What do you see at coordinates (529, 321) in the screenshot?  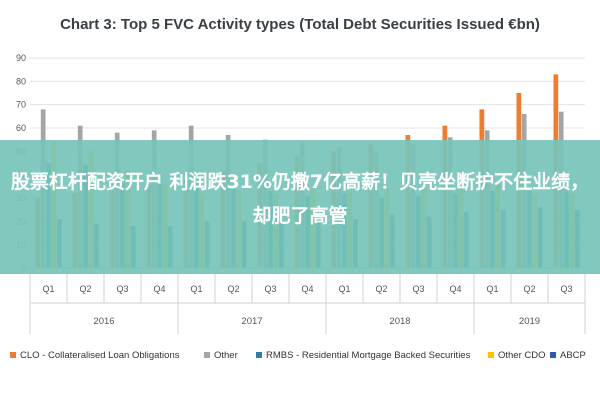 I see `year-label: 2019` at bounding box center [529, 321].